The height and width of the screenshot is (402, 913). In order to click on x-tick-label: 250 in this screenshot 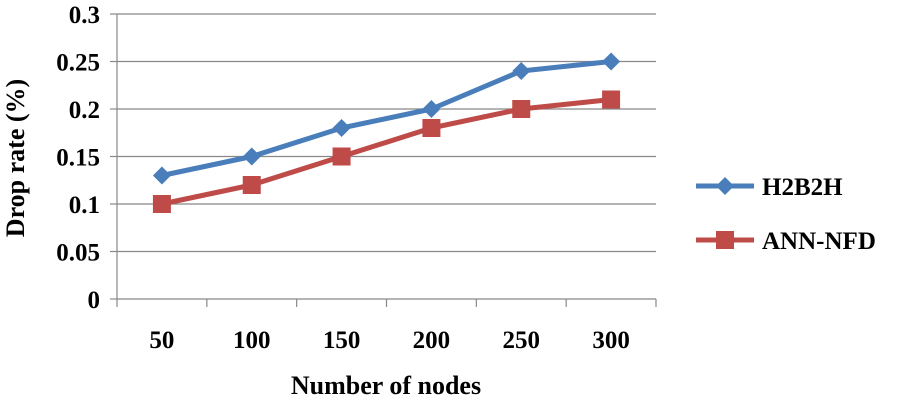, I will do `click(522, 340)`.